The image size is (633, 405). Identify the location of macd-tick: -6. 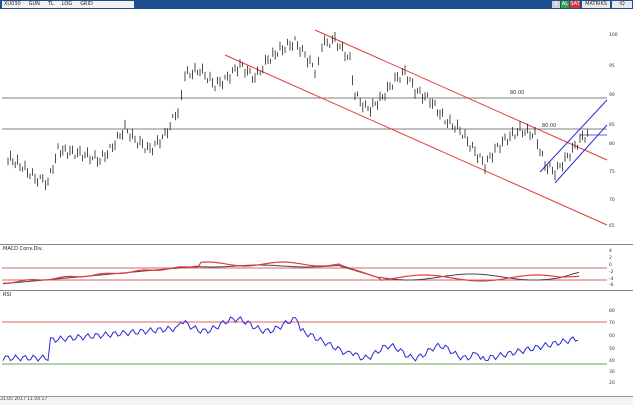
(611, 285).